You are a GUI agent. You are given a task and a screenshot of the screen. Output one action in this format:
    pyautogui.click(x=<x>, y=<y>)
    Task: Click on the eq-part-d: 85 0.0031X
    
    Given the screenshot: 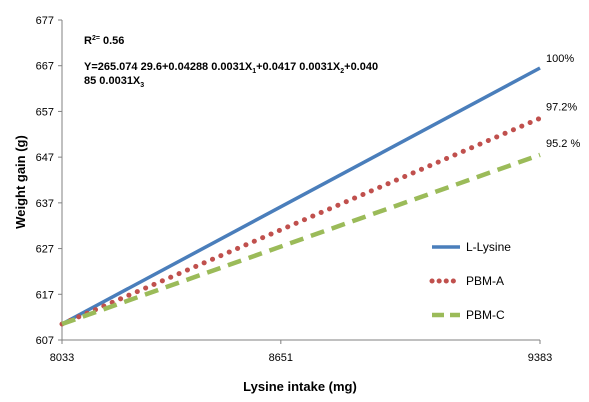 What is the action you would take?
    pyautogui.click(x=112, y=81)
    